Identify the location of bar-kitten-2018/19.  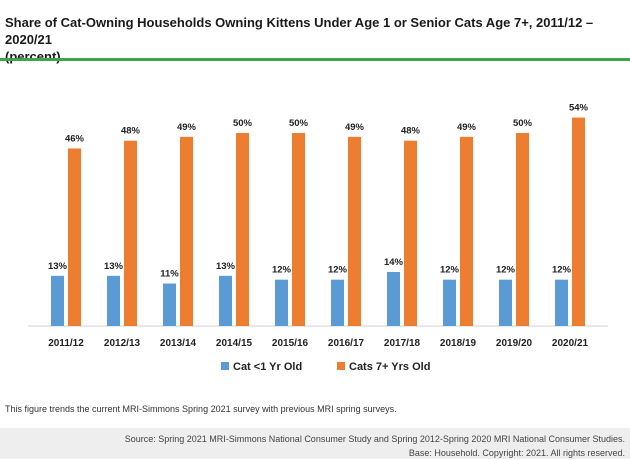
(449, 302).